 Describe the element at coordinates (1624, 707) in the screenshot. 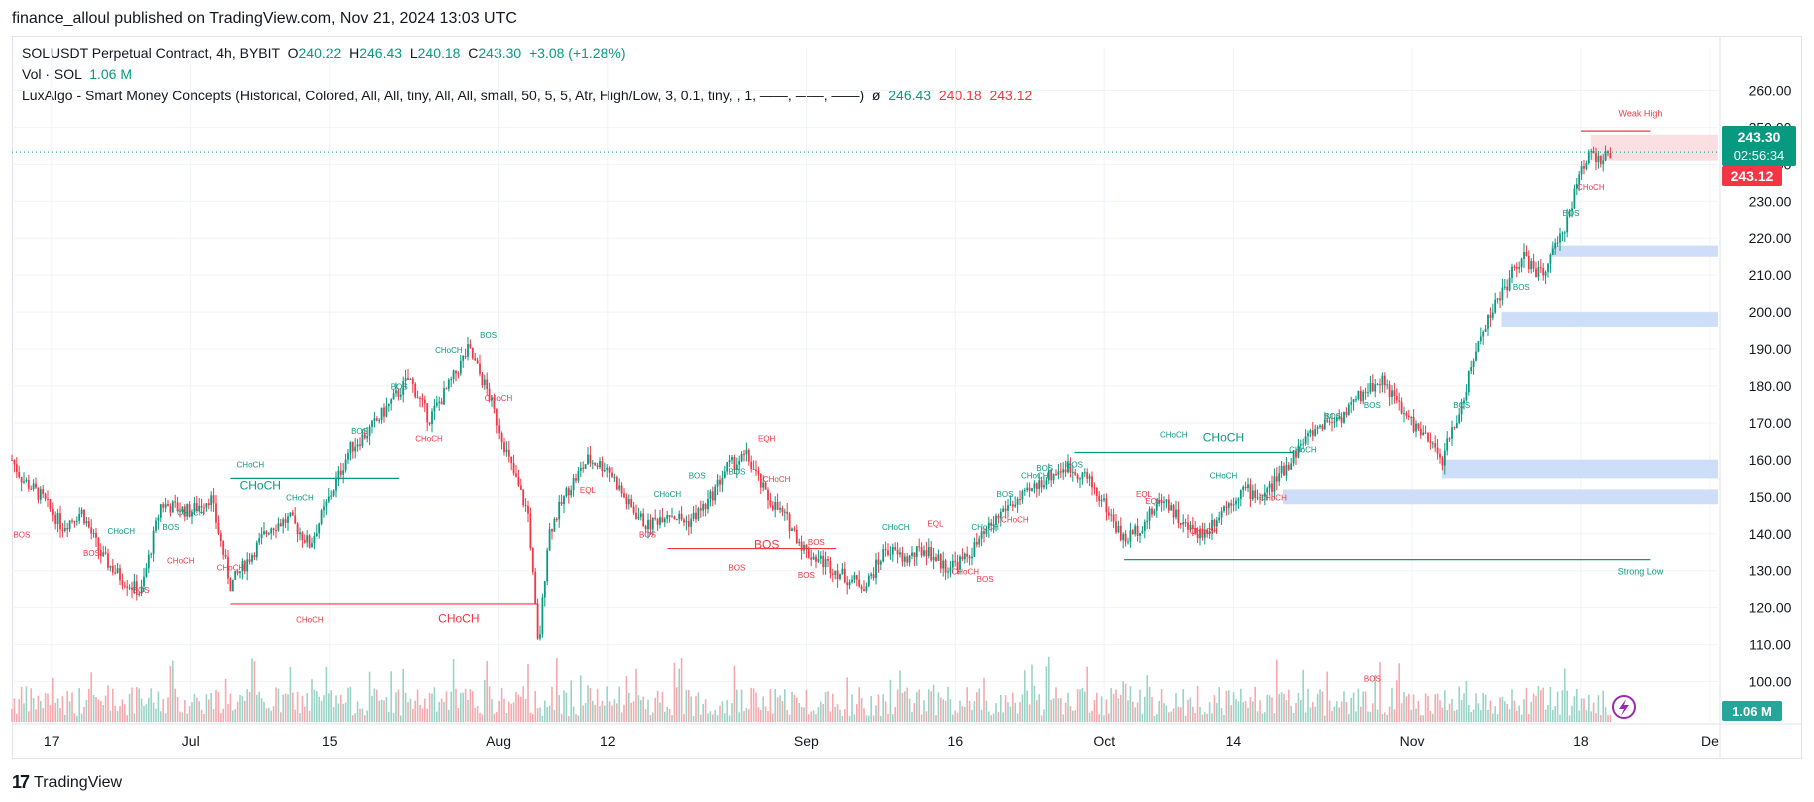

I see `lightning-icon` at that location.